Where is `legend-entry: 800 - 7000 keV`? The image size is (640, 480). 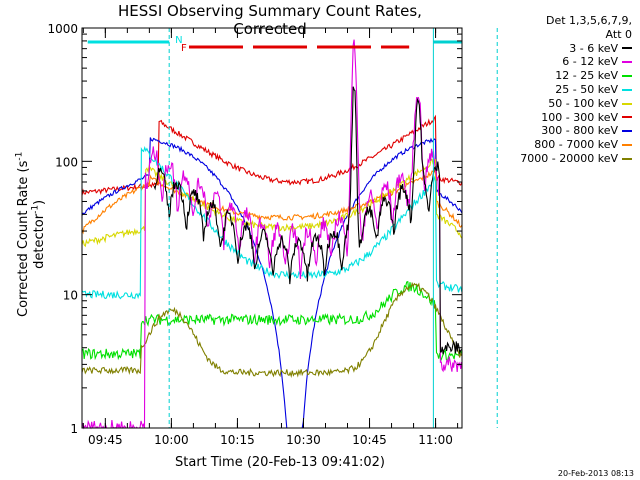
legend-entry: 800 - 7000 keV is located at coordinates (557, 145).